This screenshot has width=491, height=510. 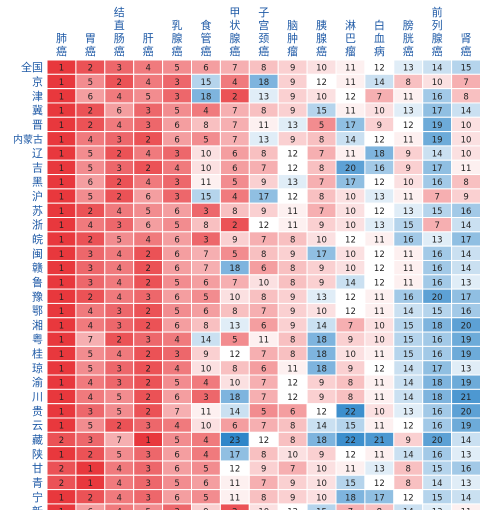 What do you see at coordinates (37, 153) in the screenshot?
I see `row-label: 辽` at bounding box center [37, 153].